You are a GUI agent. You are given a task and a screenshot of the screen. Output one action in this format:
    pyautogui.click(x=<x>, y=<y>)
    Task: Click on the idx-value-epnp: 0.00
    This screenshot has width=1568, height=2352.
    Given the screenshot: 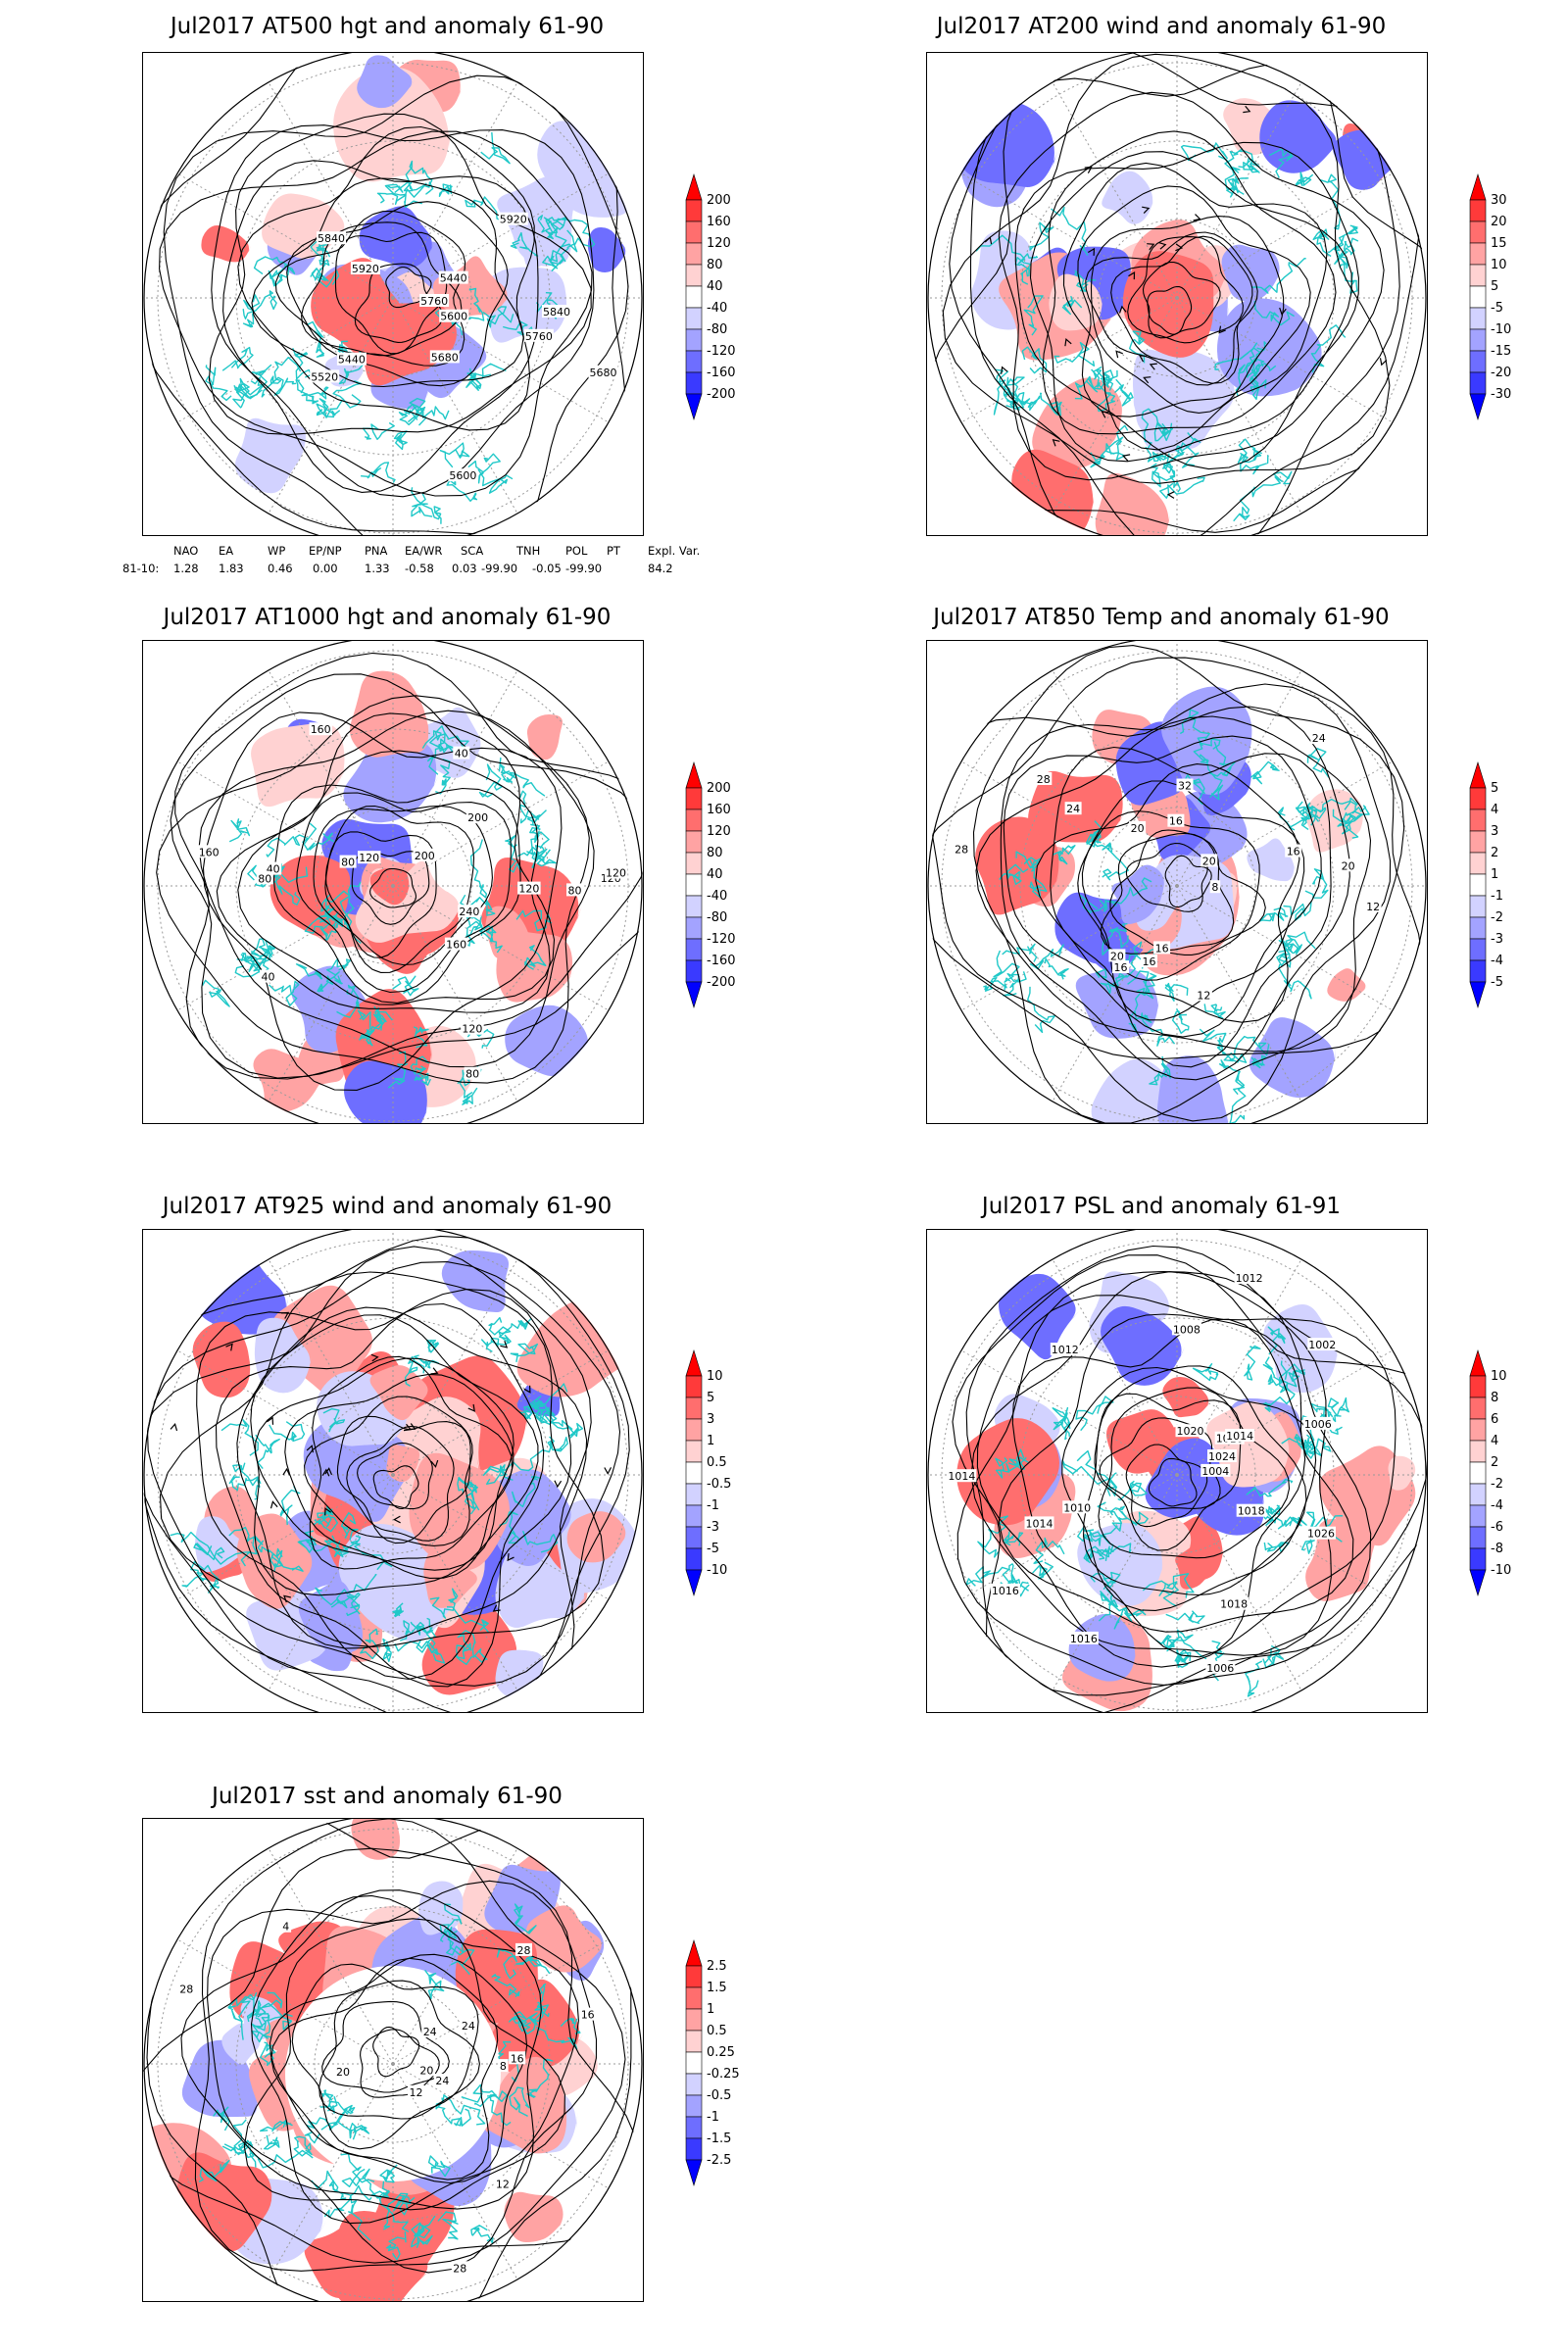 What is the action you would take?
    pyautogui.click(x=325, y=568)
    